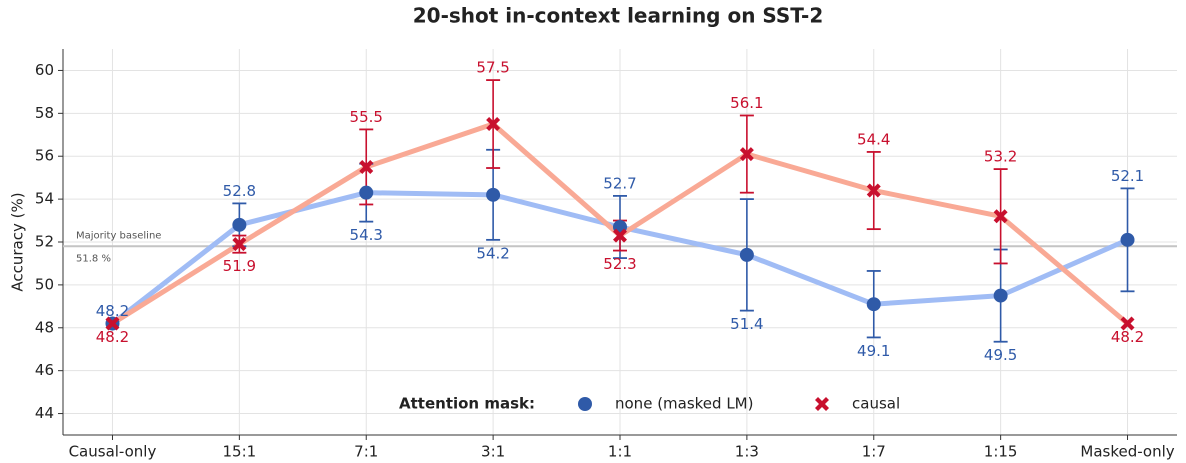 This screenshot has height=463, width=1186. What do you see at coordinates (746, 324) in the screenshot?
I see `value-label: 51.4` at bounding box center [746, 324].